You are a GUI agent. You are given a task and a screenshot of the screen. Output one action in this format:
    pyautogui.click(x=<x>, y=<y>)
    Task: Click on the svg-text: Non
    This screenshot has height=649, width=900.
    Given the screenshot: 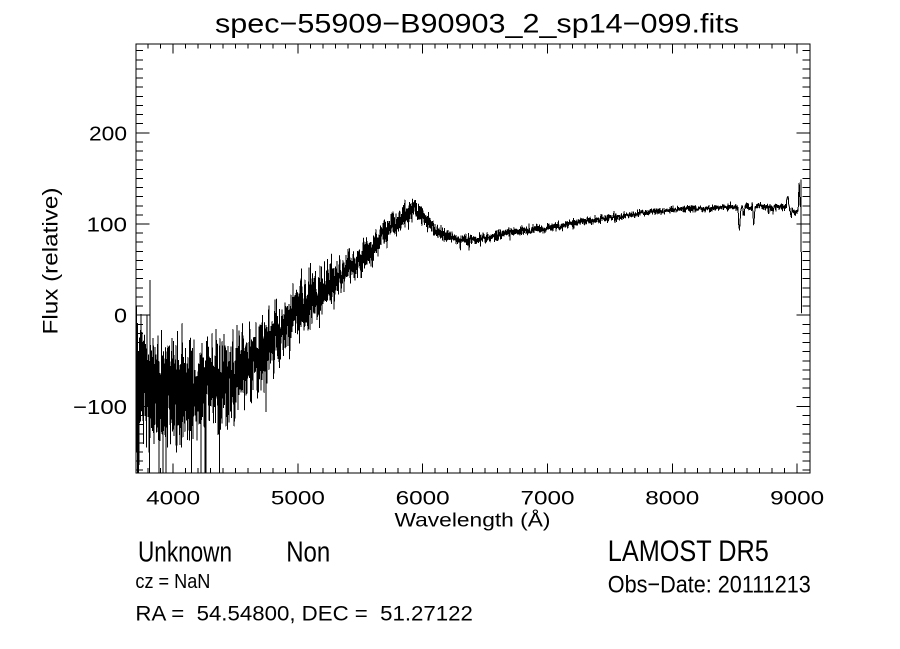 What is the action you would take?
    pyautogui.click(x=308, y=553)
    